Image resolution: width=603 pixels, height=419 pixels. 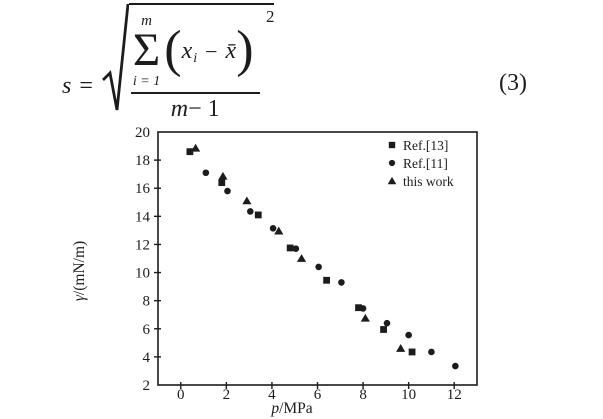 I want to click on sum-upper-limit: m, so click(x=146, y=21).